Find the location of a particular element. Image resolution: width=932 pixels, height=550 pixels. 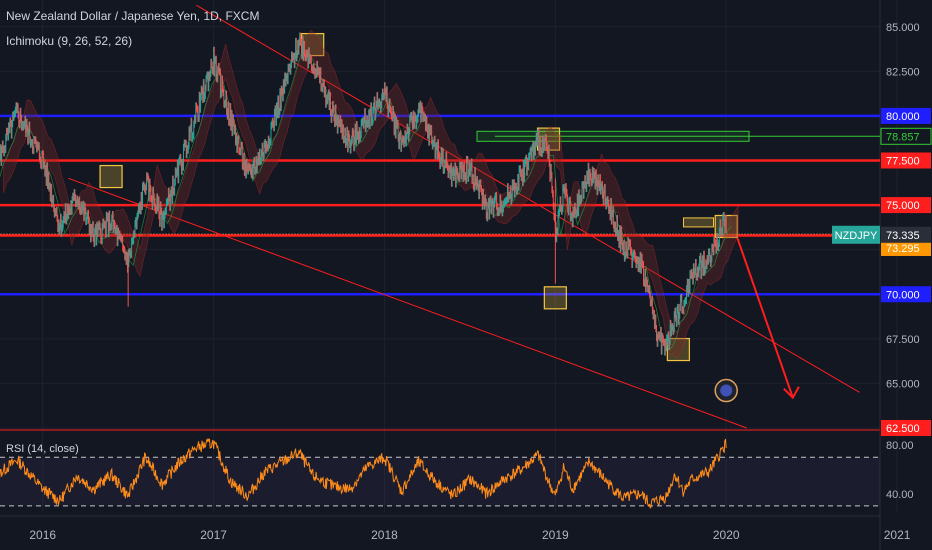

time-tick-label: 2016 is located at coordinates (42, 535).